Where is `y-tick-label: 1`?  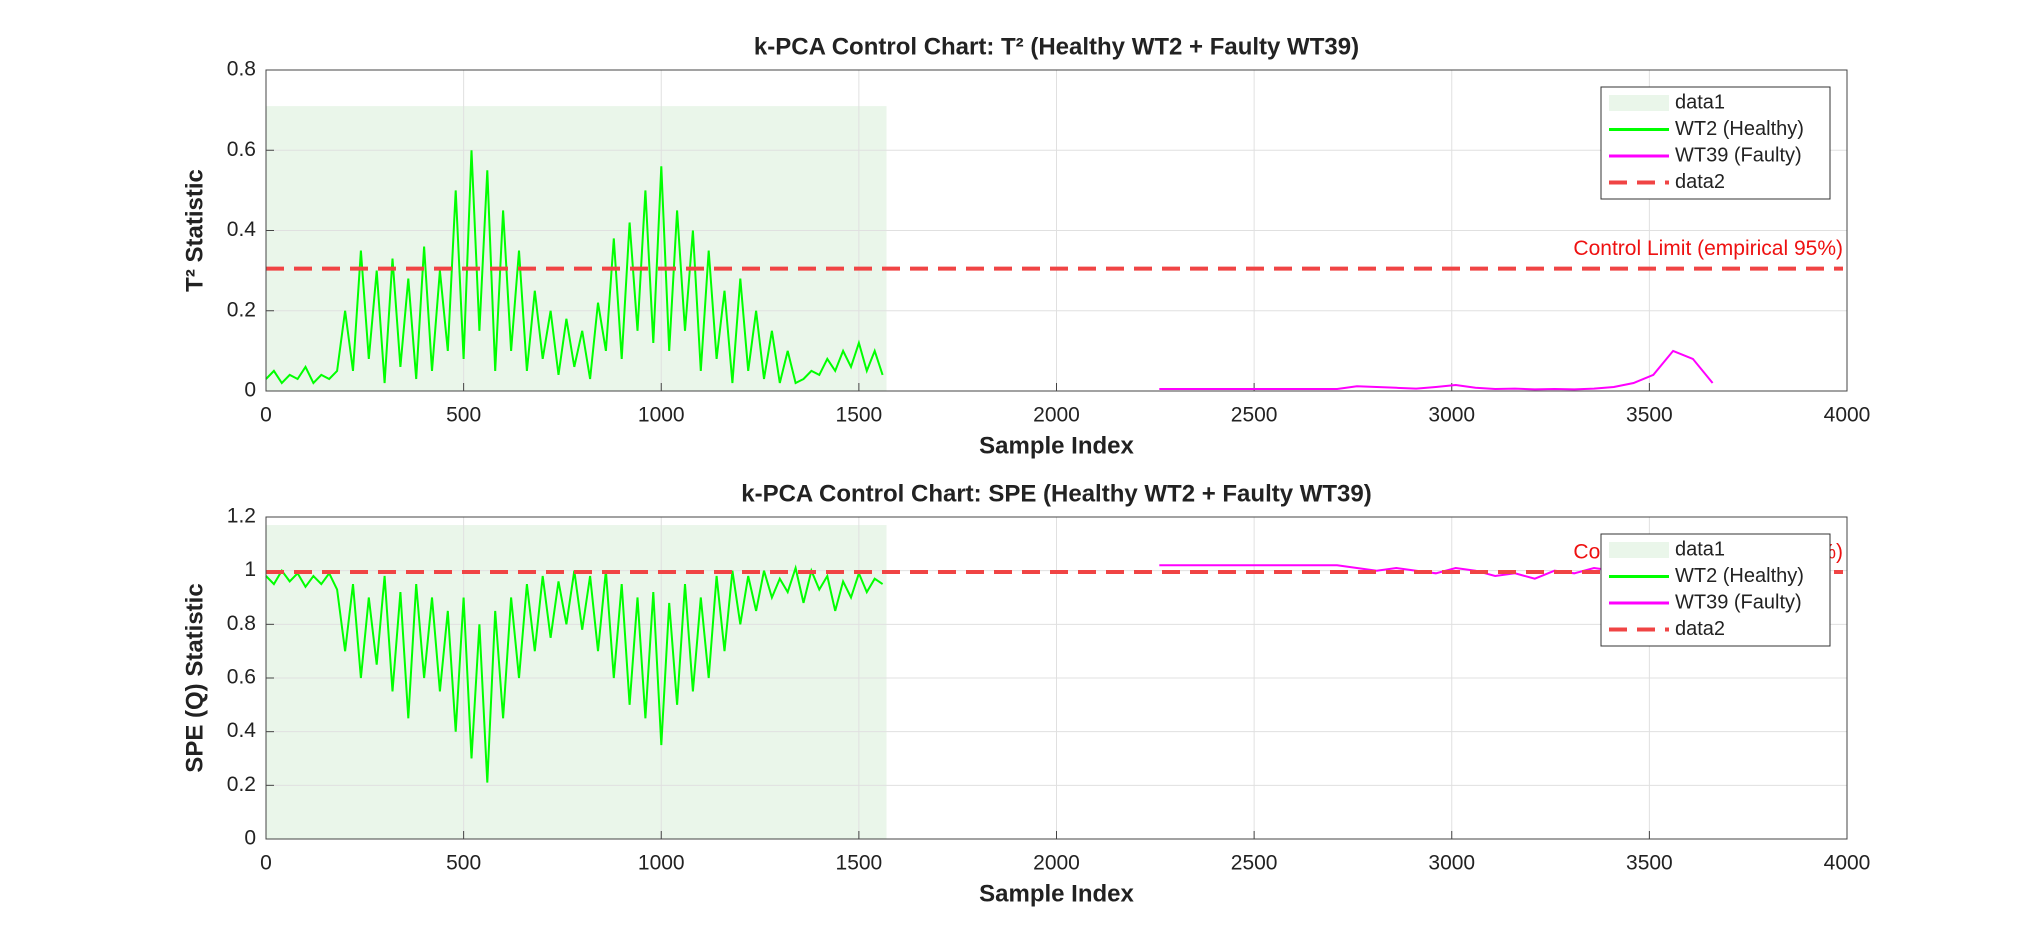 y-tick-label: 1 is located at coordinates (250, 569).